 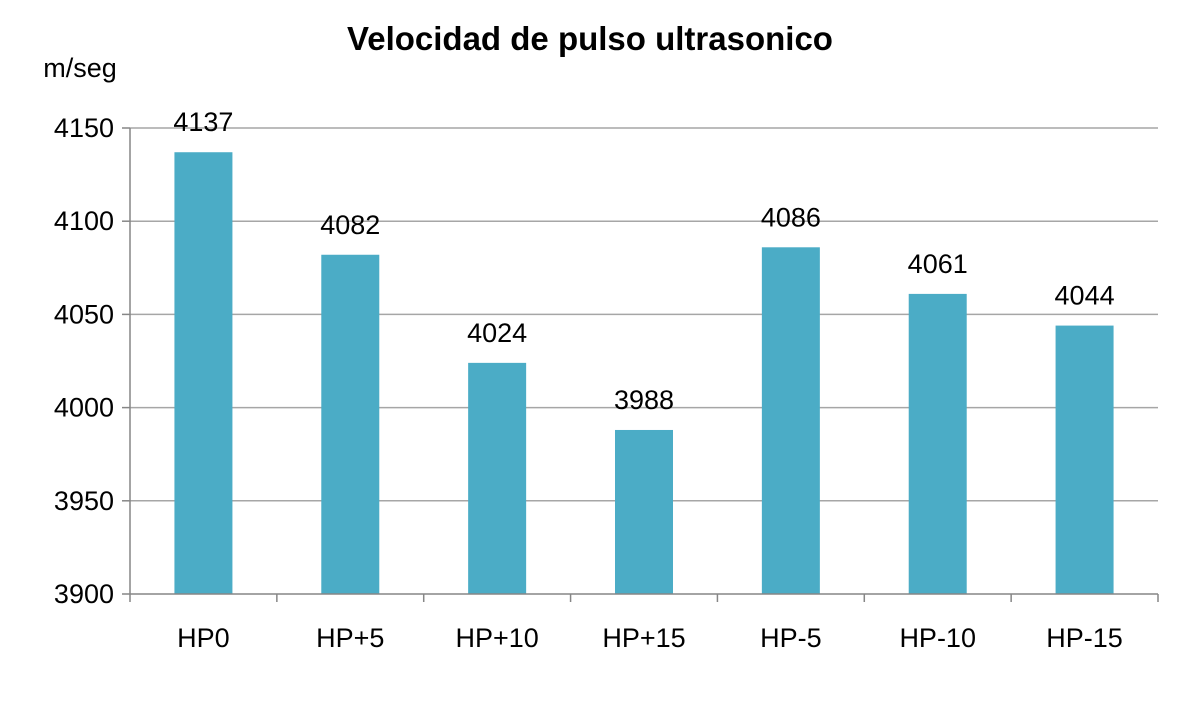 What do you see at coordinates (791, 217) in the screenshot?
I see `data-label: 4086` at bounding box center [791, 217].